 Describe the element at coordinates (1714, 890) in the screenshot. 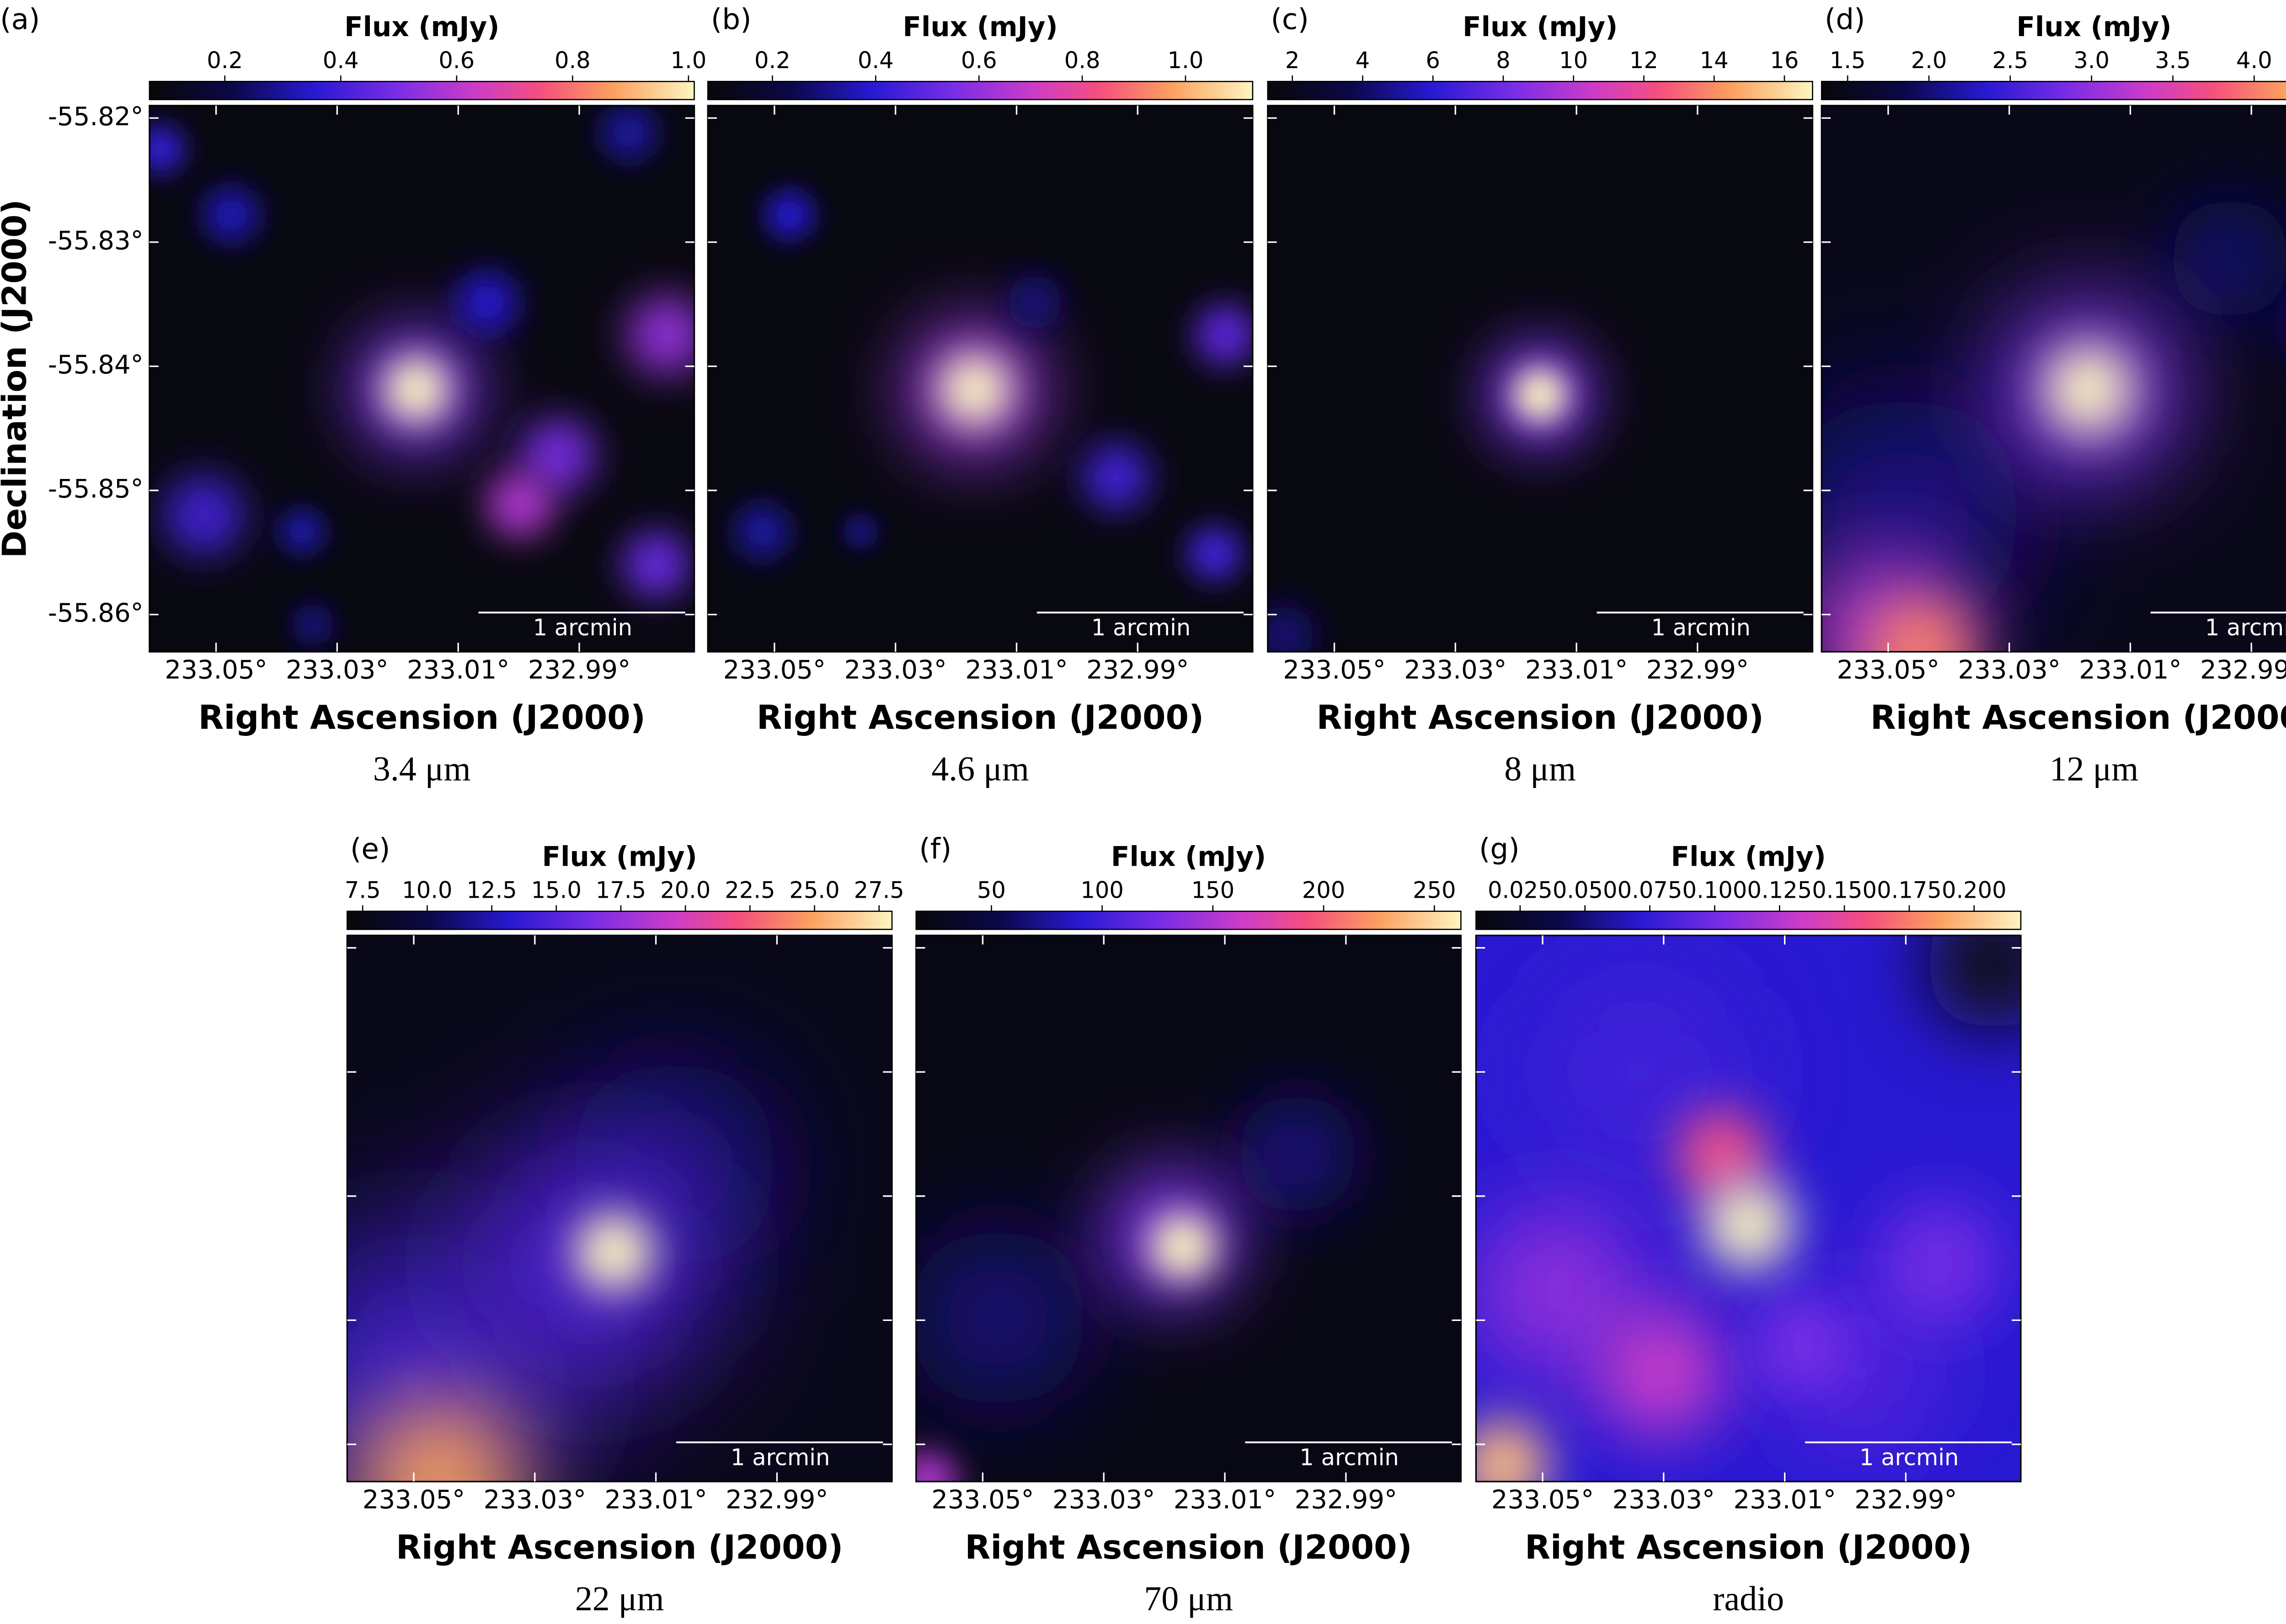

I see `colorbar-tick-label: 0.100` at that location.